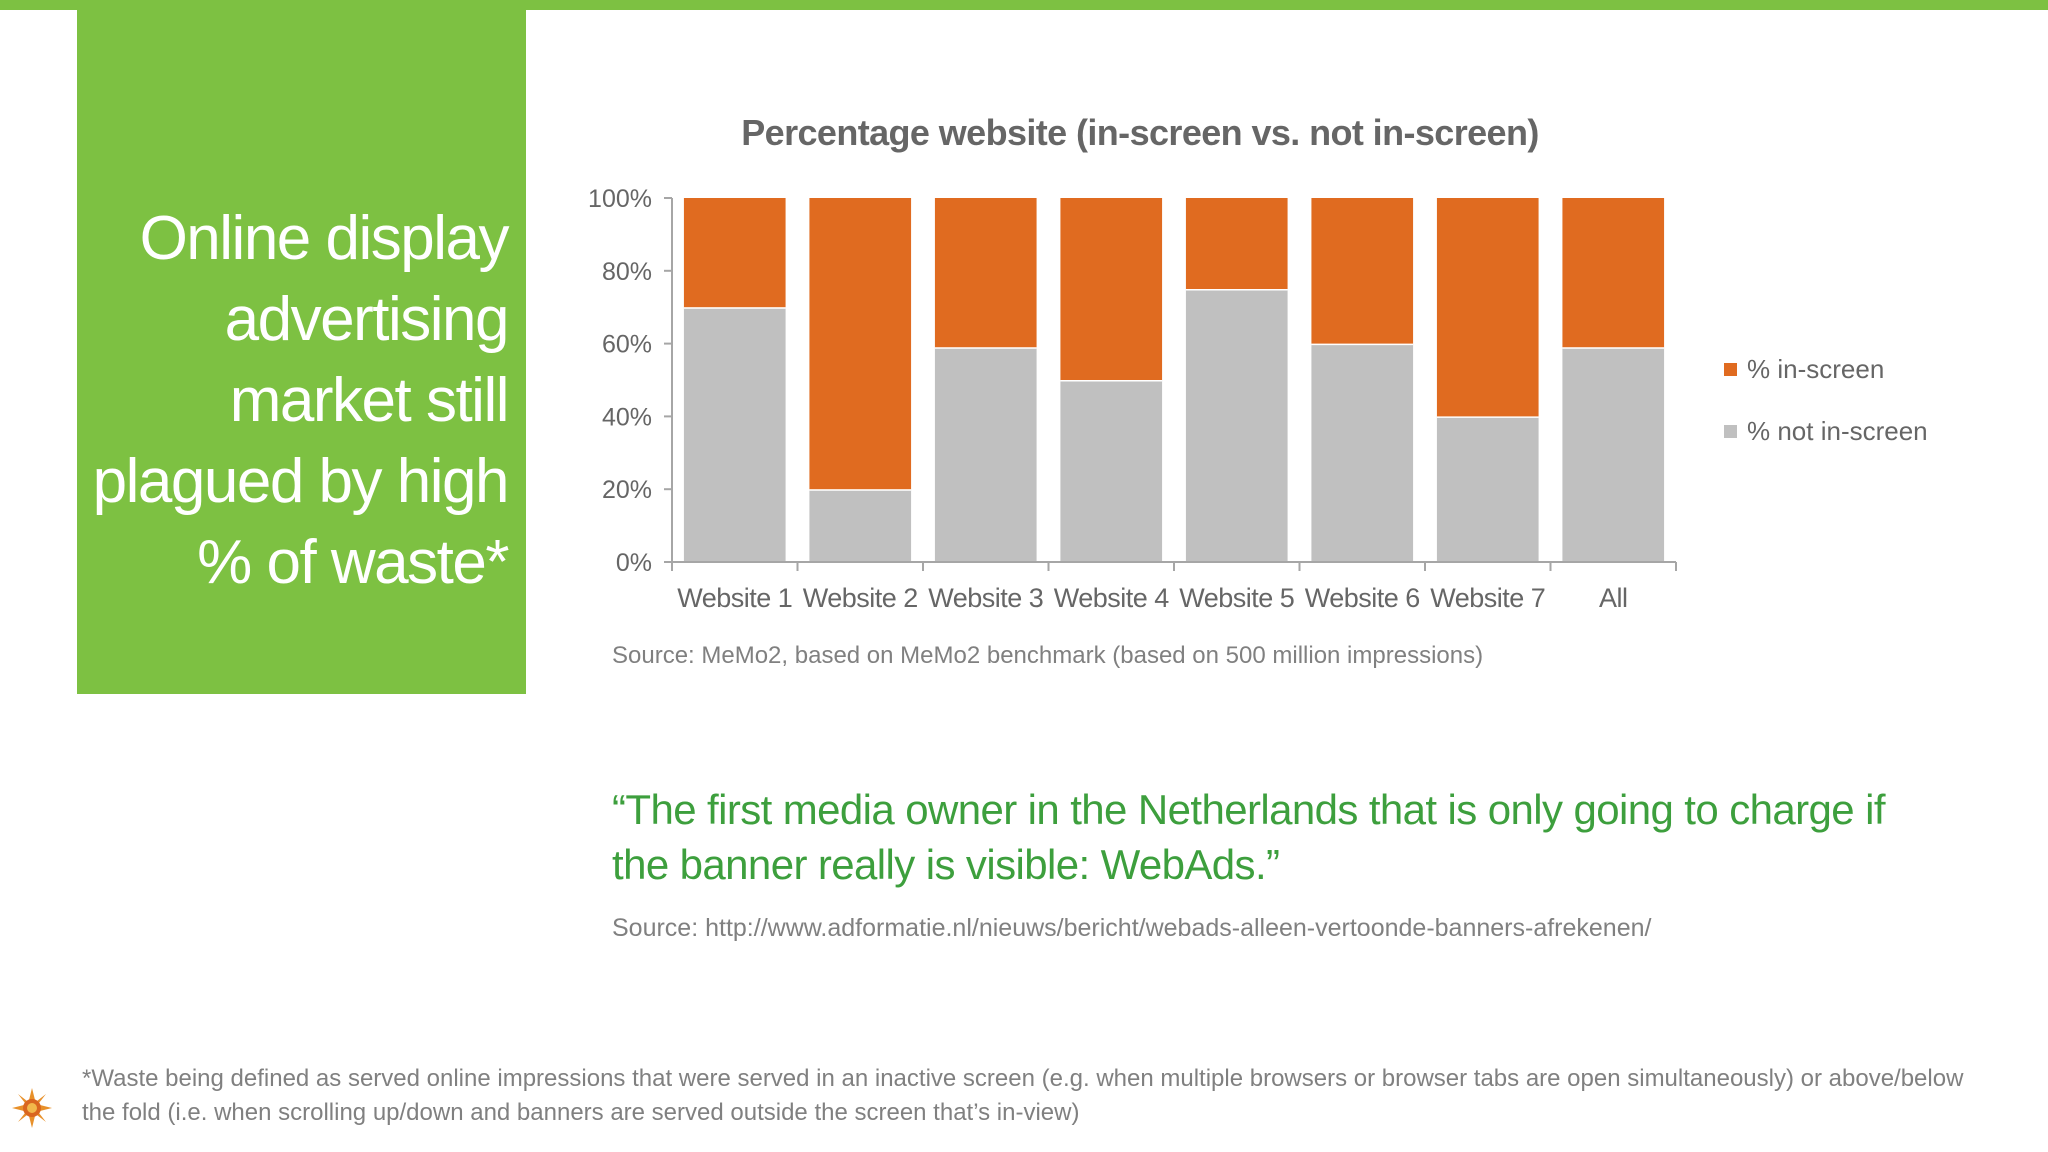 The image size is (2048, 1152). What do you see at coordinates (1236, 598) in the screenshot?
I see `x-category-label: Website 5` at bounding box center [1236, 598].